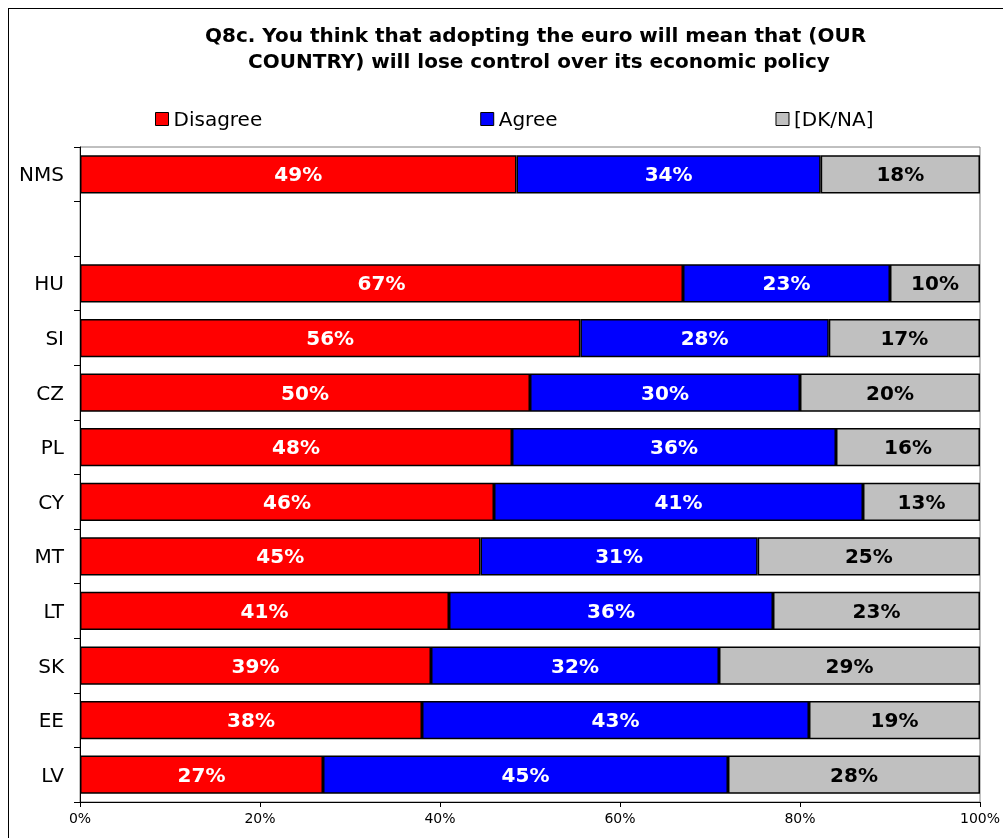  What do you see at coordinates (833, 119) in the screenshot?
I see `legend-label: [DK/NA]` at bounding box center [833, 119].